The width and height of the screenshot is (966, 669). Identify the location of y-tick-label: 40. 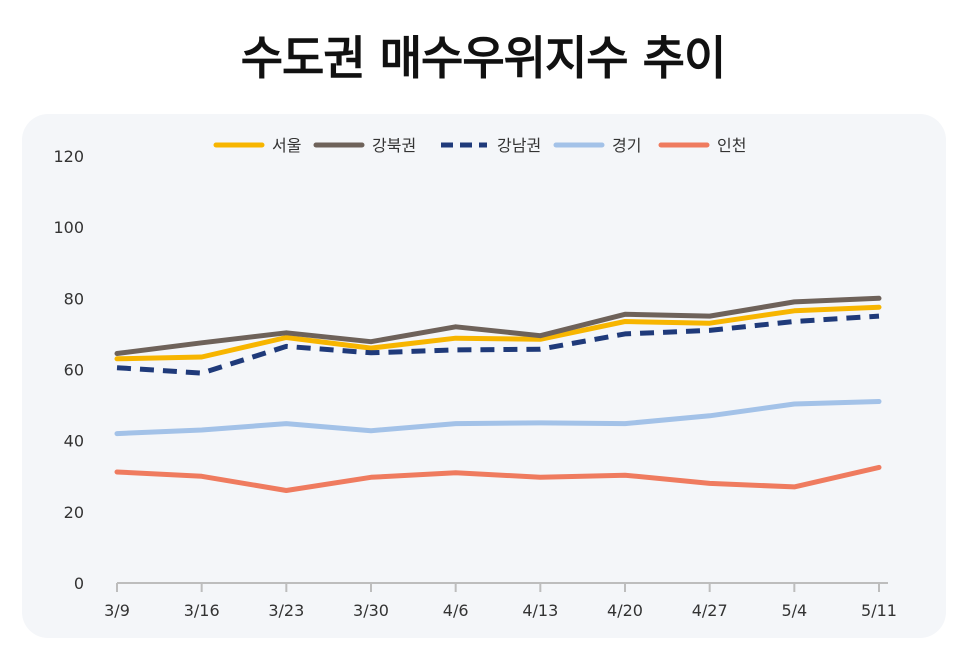
(74, 441).